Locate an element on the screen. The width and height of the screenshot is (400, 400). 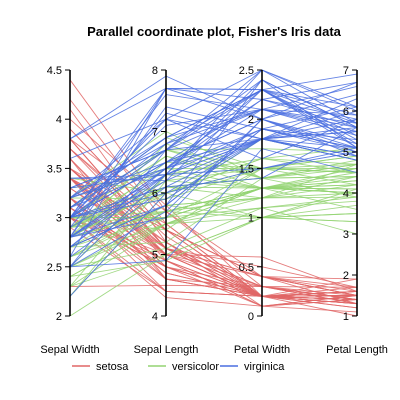
legend-item-virginica: virginica is located at coordinates (252, 367).